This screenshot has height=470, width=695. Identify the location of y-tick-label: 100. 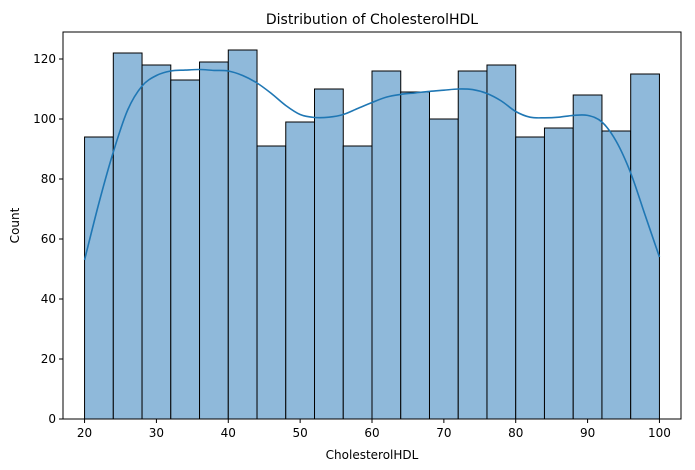
(44, 119).